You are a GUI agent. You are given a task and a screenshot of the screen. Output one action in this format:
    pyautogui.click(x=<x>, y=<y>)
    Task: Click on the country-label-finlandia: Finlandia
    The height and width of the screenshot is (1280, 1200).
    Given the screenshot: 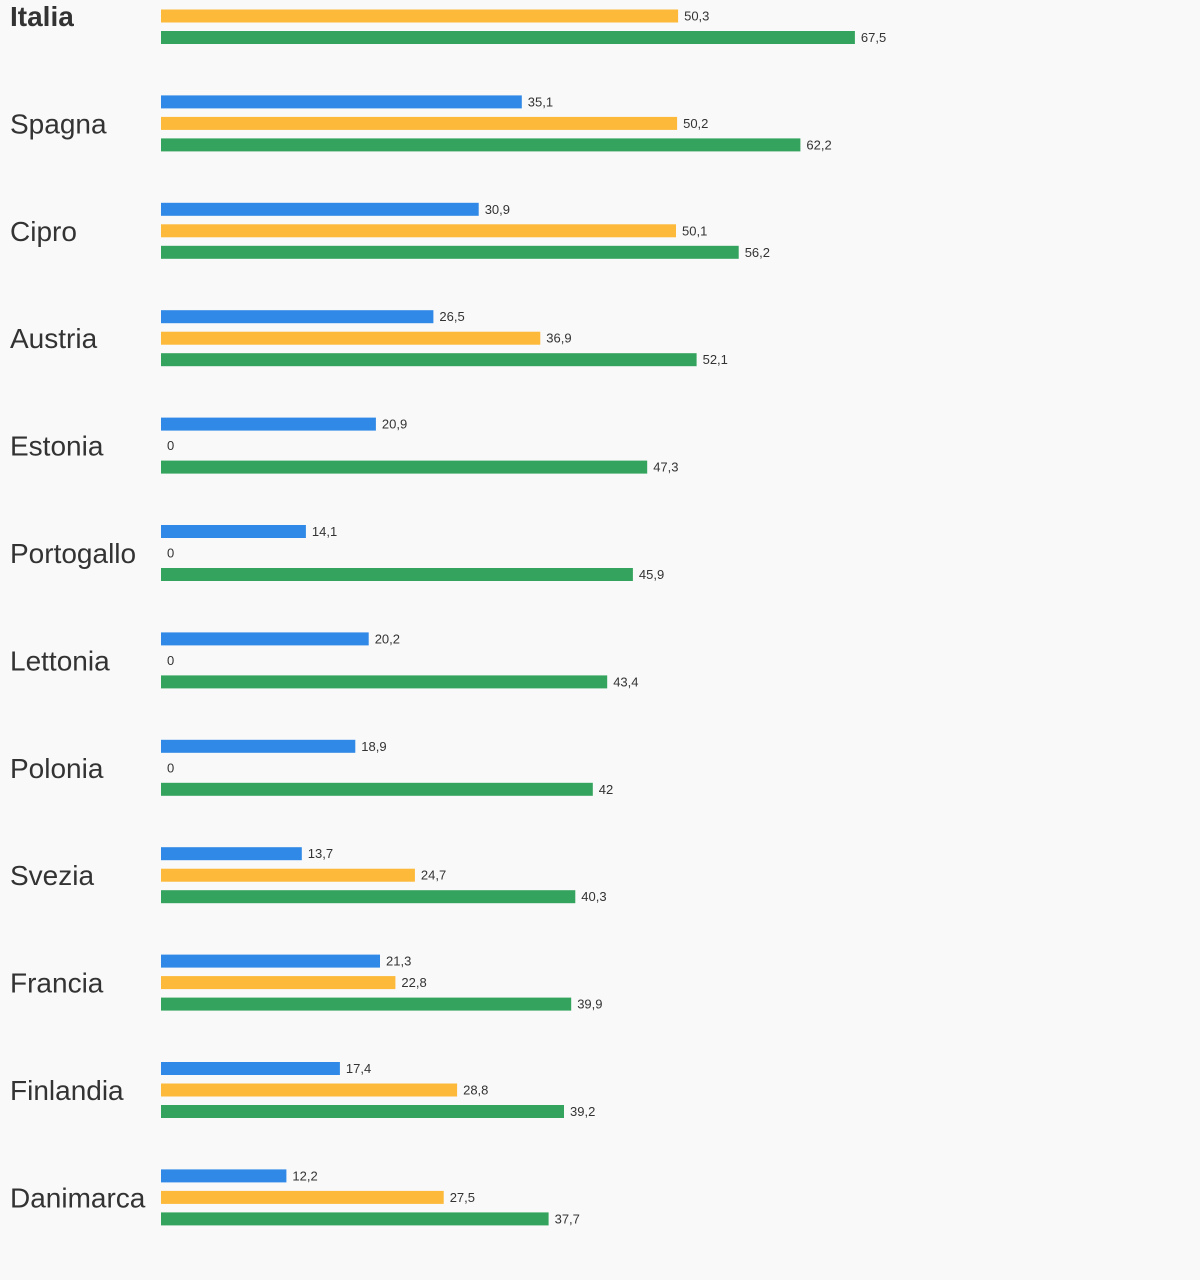 What is the action you would take?
    pyautogui.click(x=67, y=1090)
    